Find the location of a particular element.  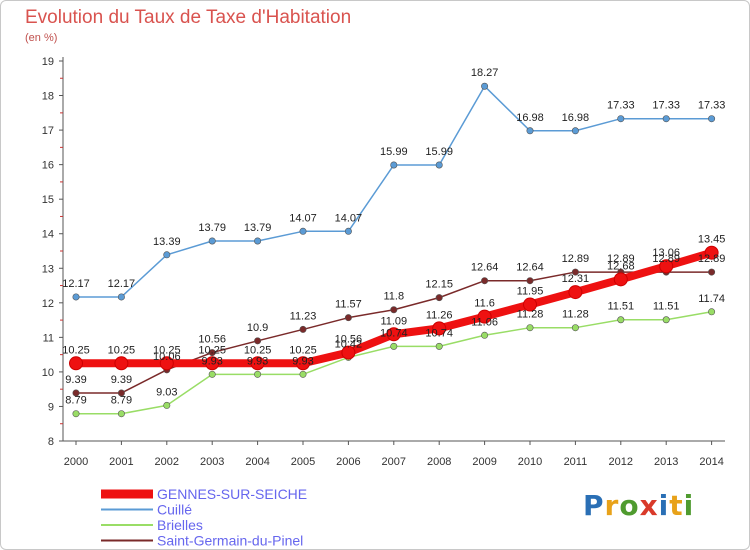

legend-label: Saint-Germain-du-Pinel is located at coordinates (230, 541).